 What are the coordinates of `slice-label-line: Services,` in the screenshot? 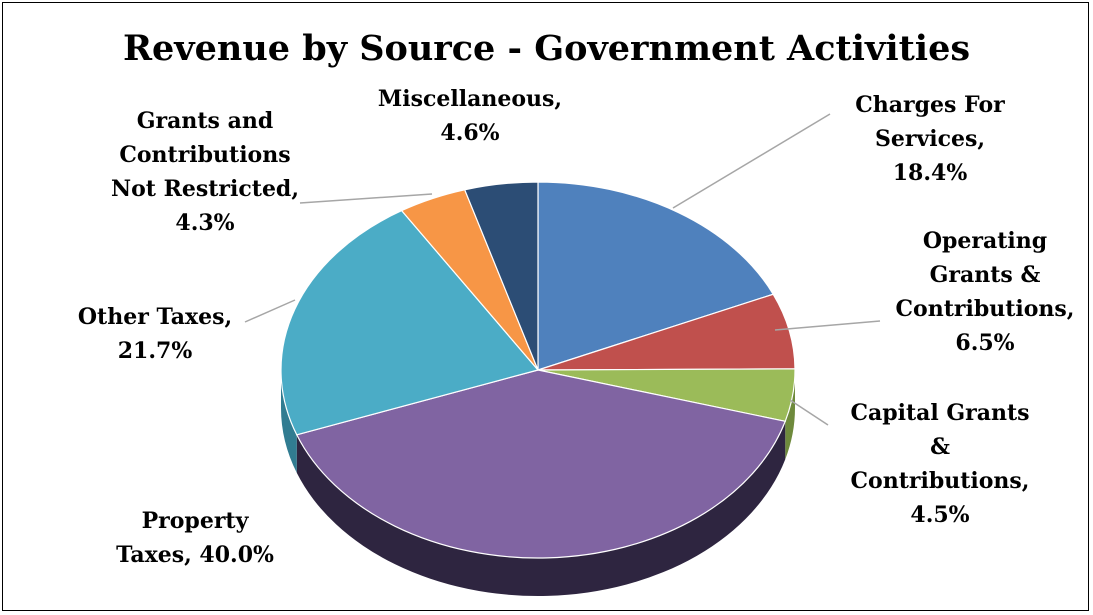 It's located at (930, 139).